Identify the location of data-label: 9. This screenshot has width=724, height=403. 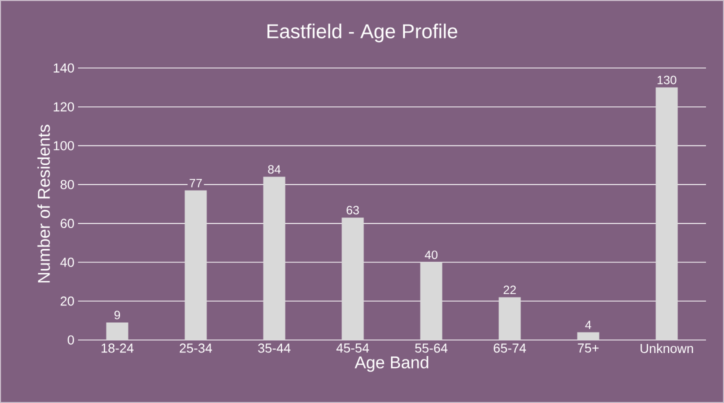
(117, 315).